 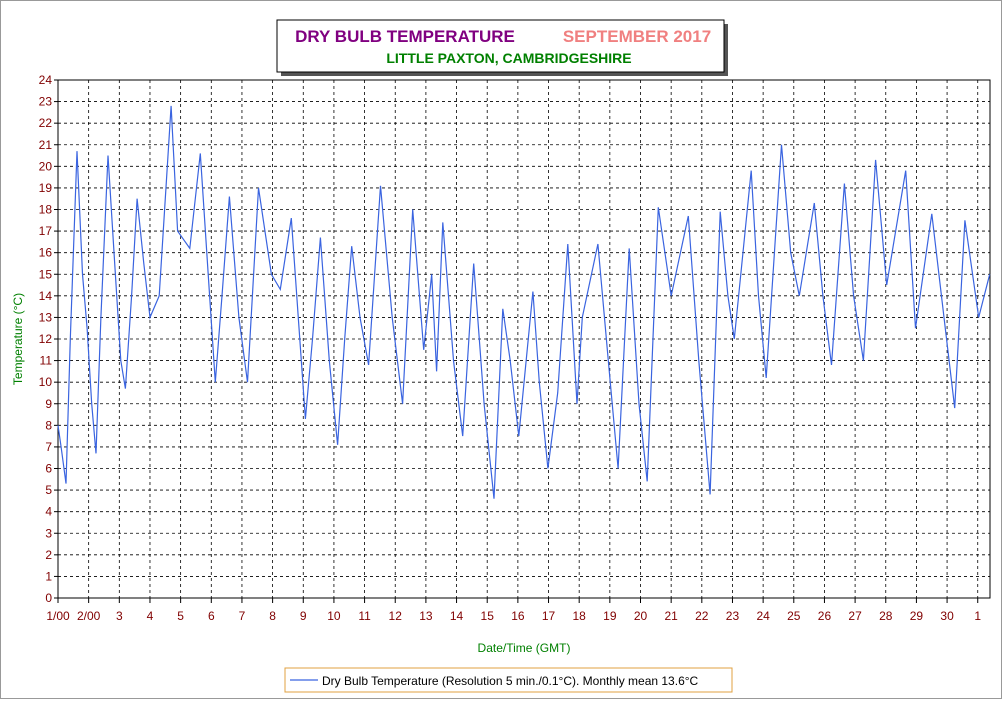 I want to click on x-tick-label: 16, so click(x=518, y=616).